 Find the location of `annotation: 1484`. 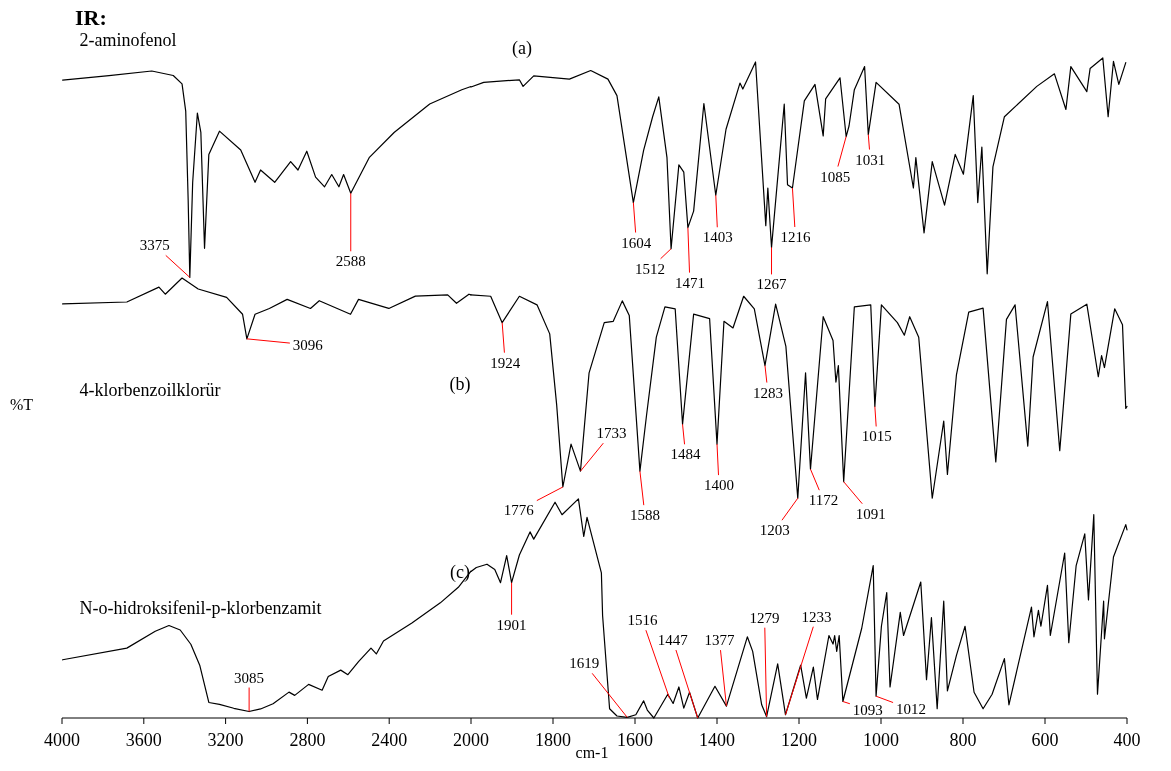

annotation: 1484 is located at coordinates (686, 454).